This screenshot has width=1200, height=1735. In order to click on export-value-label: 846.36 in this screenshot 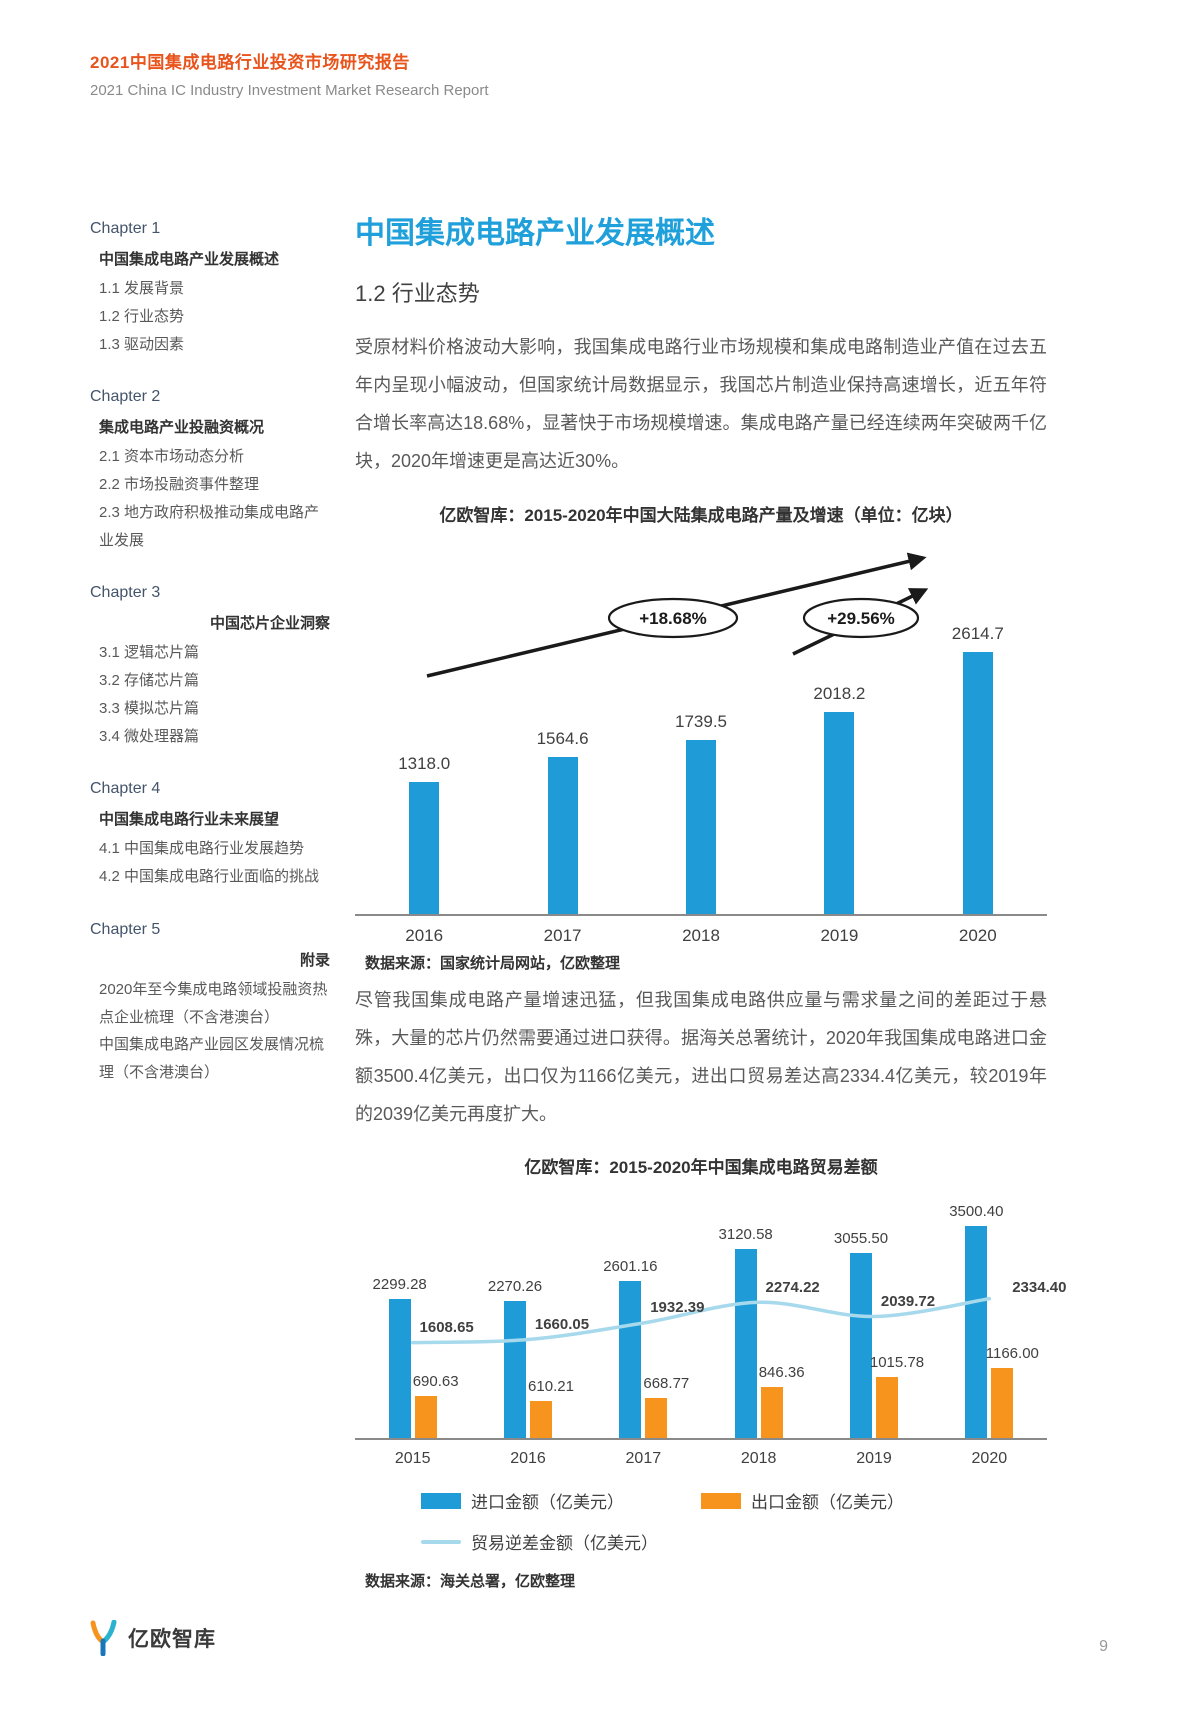, I will do `click(781, 1373)`.